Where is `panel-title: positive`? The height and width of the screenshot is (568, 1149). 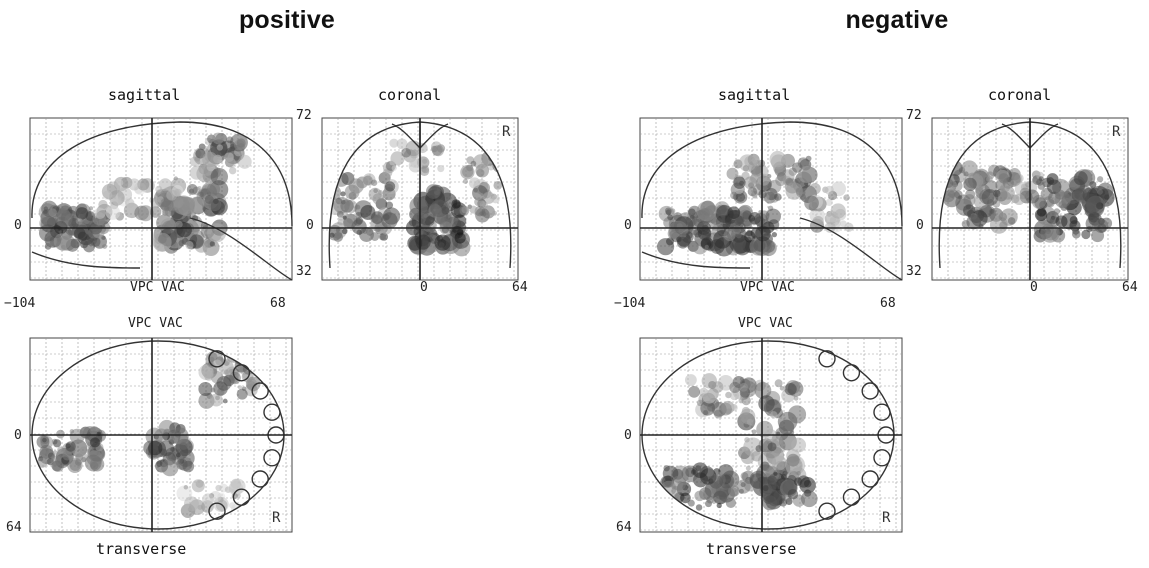
panel-title: positive is located at coordinates (287, 20).